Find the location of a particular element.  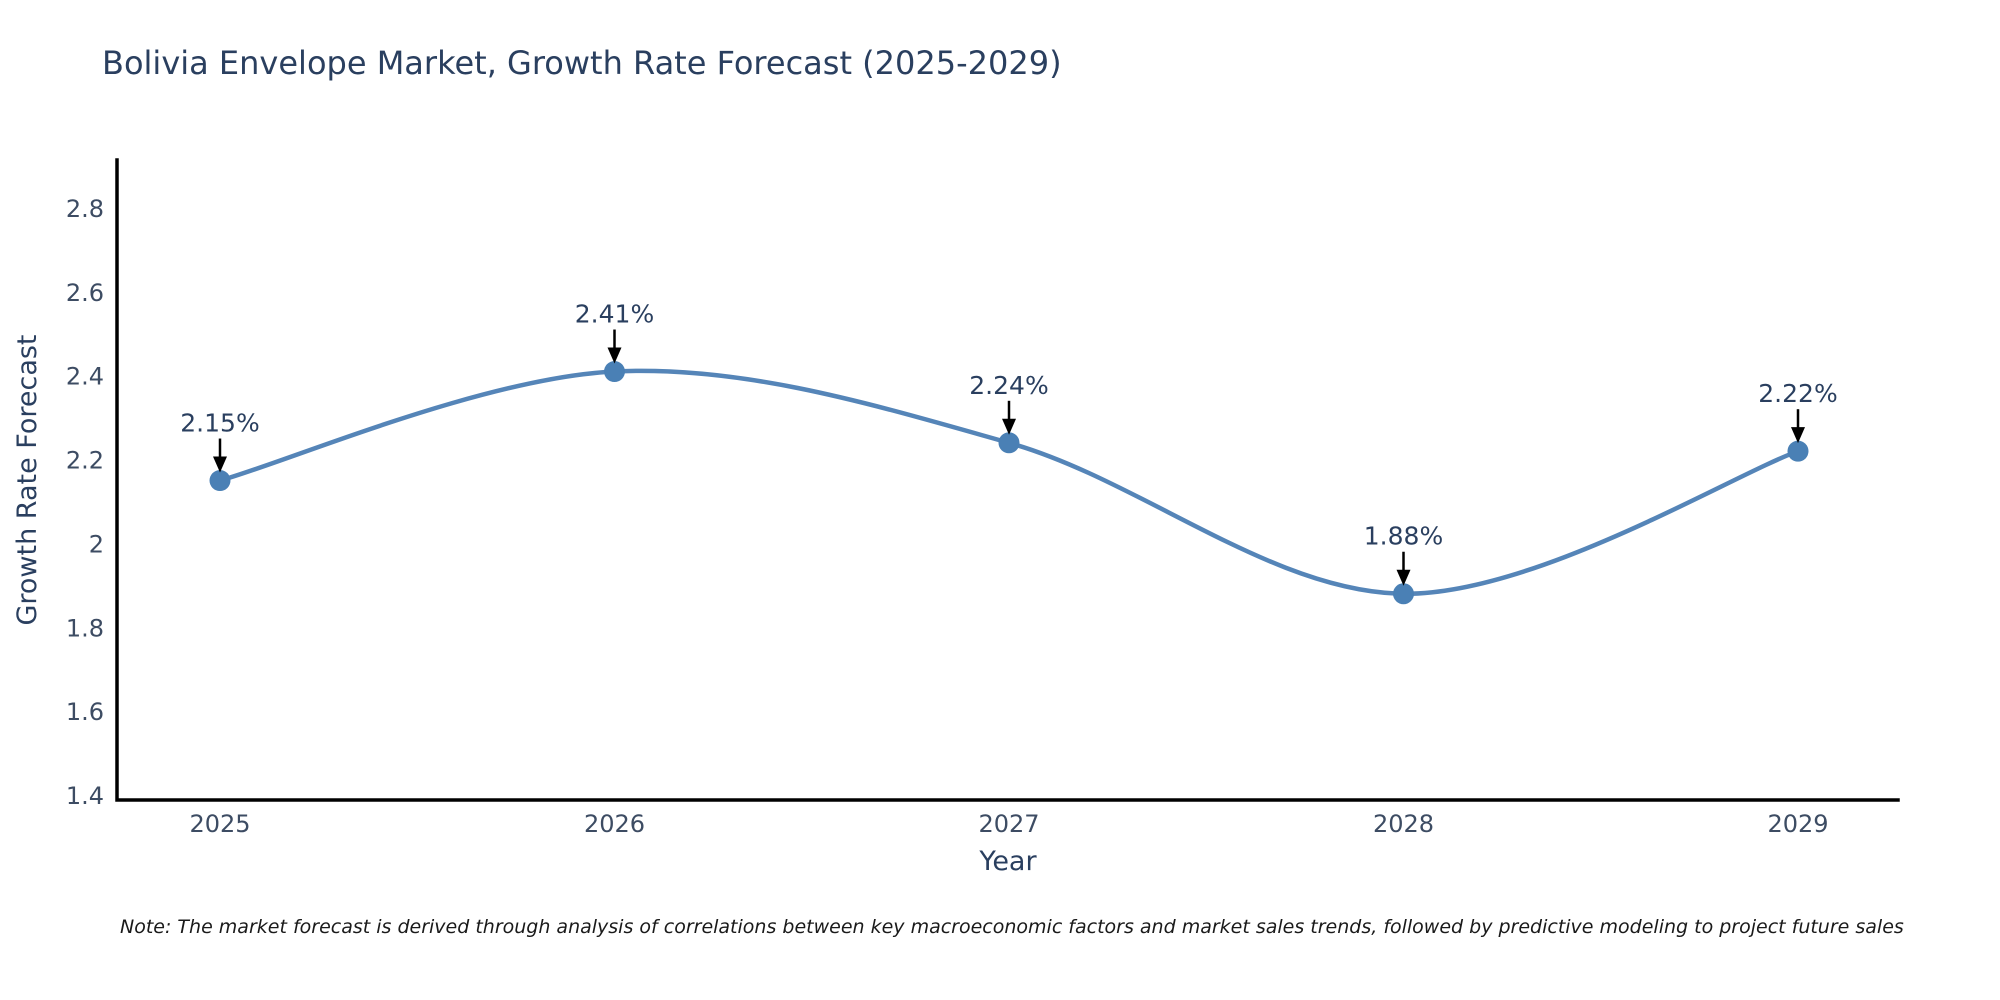

y-axis-title: Growth Rate Forecast is located at coordinates (27, 479).